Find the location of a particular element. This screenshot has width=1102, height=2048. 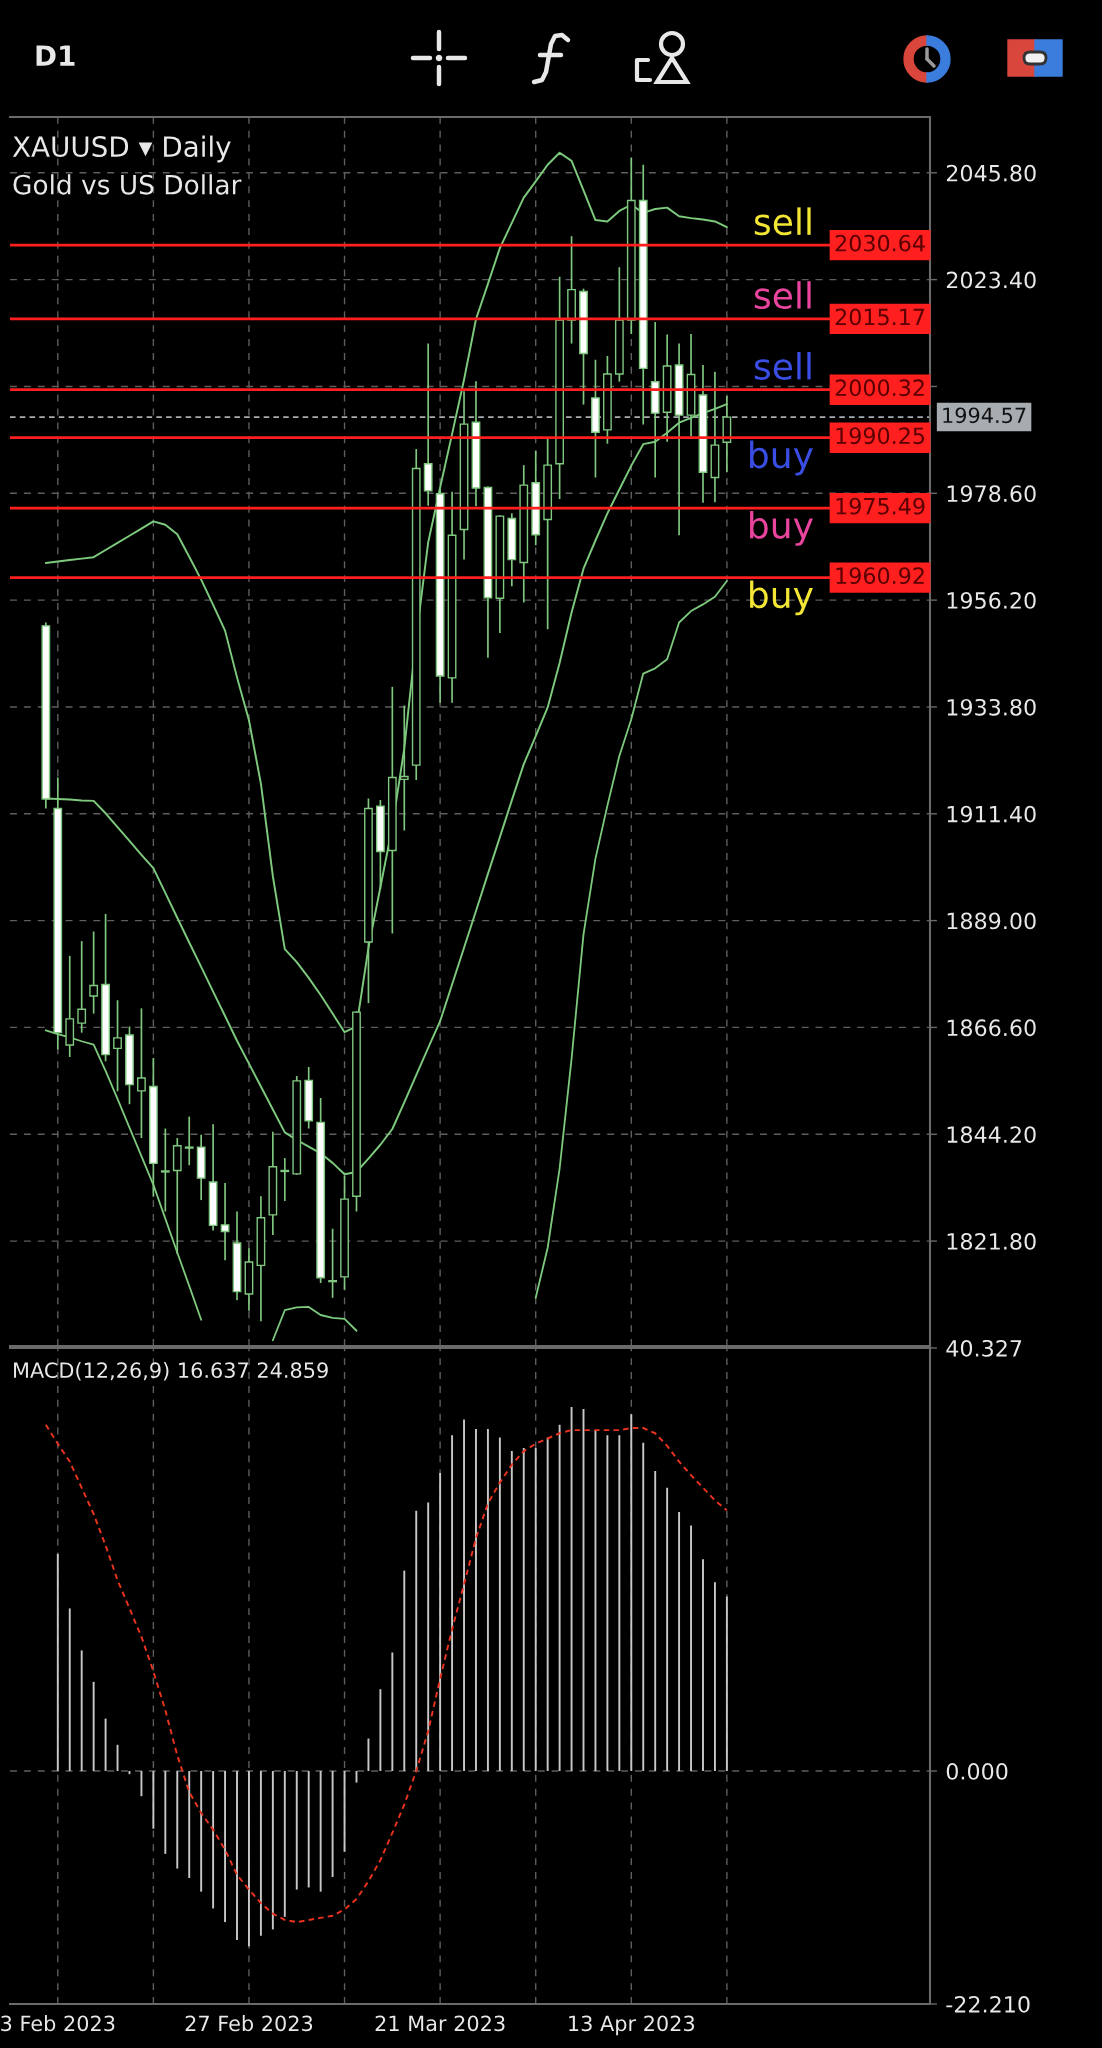

y-tick-label: 1911.40 is located at coordinates (991, 814).